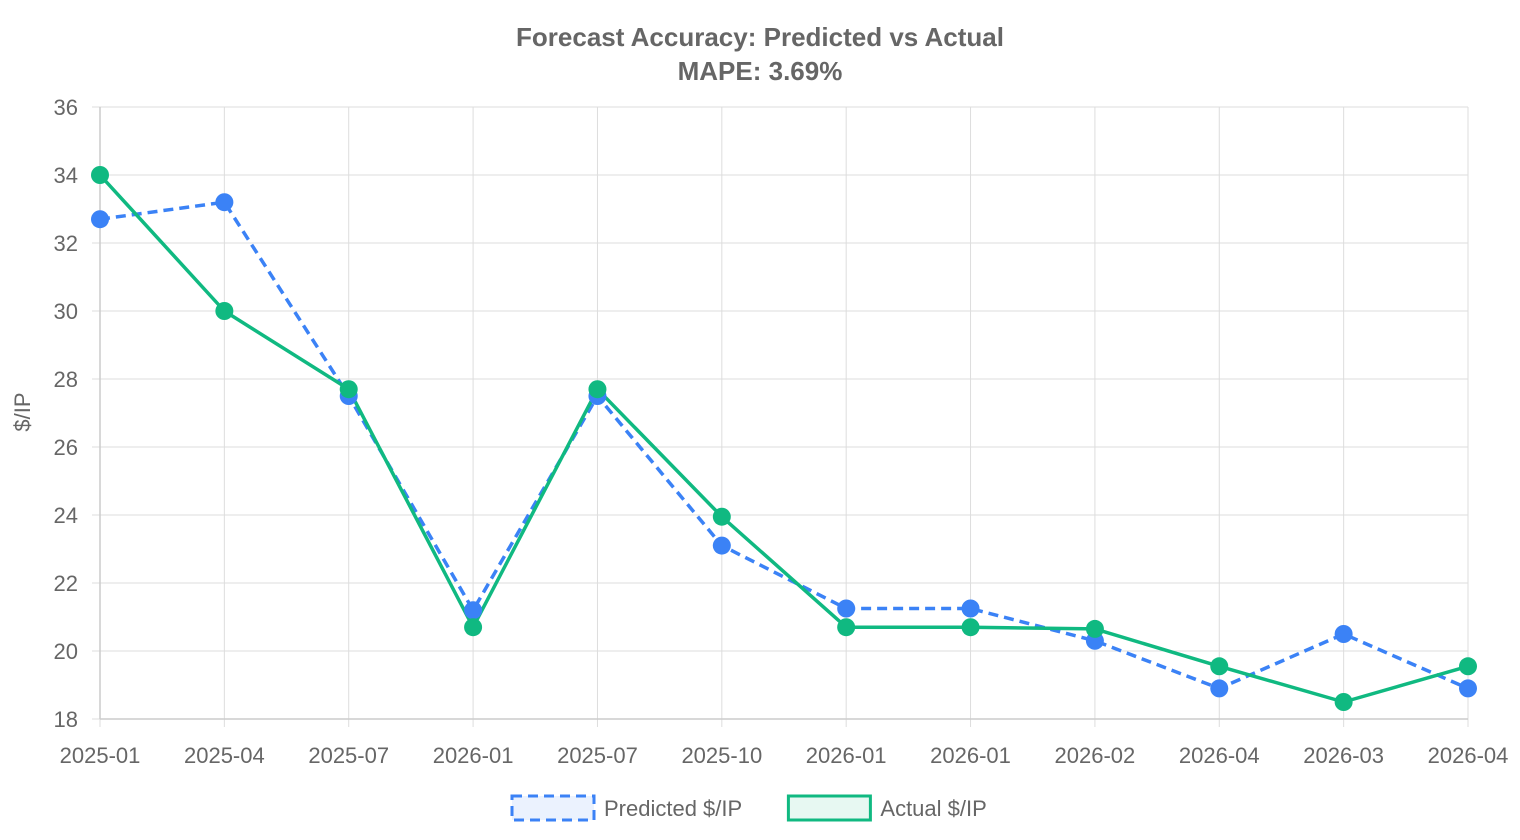  Describe the element at coordinates (760, 71) in the screenshot. I see `chart-subtitle: MAPE: 3.69%` at that location.